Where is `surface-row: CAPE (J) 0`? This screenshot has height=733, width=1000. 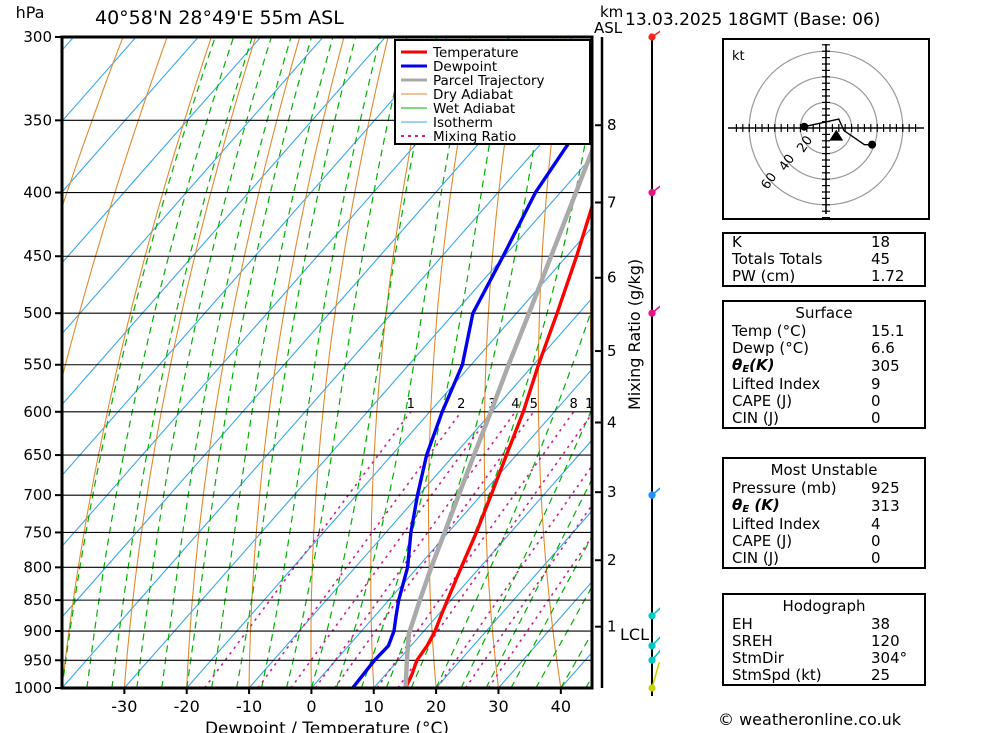 surface-row: CAPE (J) 0 is located at coordinates (824, 401).